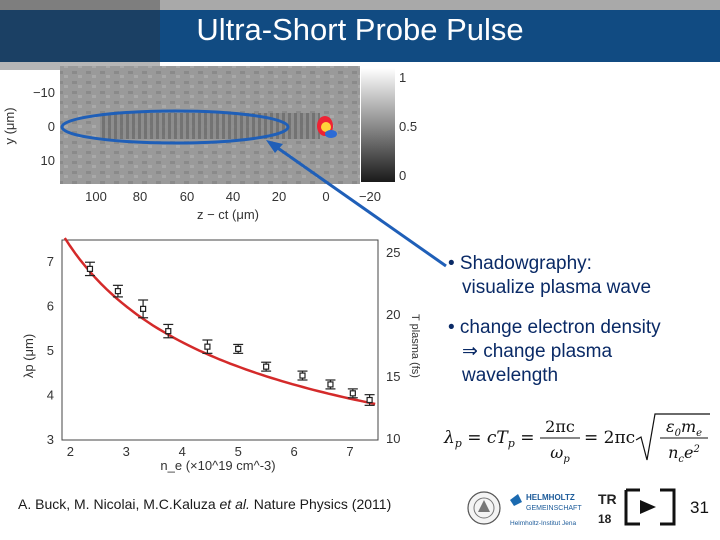 The height and width of the screenshot is (540, 720). Describe the element at coordinates (393, 376) in the screenshot. I see `chart-y2-tick: 15` at that location.